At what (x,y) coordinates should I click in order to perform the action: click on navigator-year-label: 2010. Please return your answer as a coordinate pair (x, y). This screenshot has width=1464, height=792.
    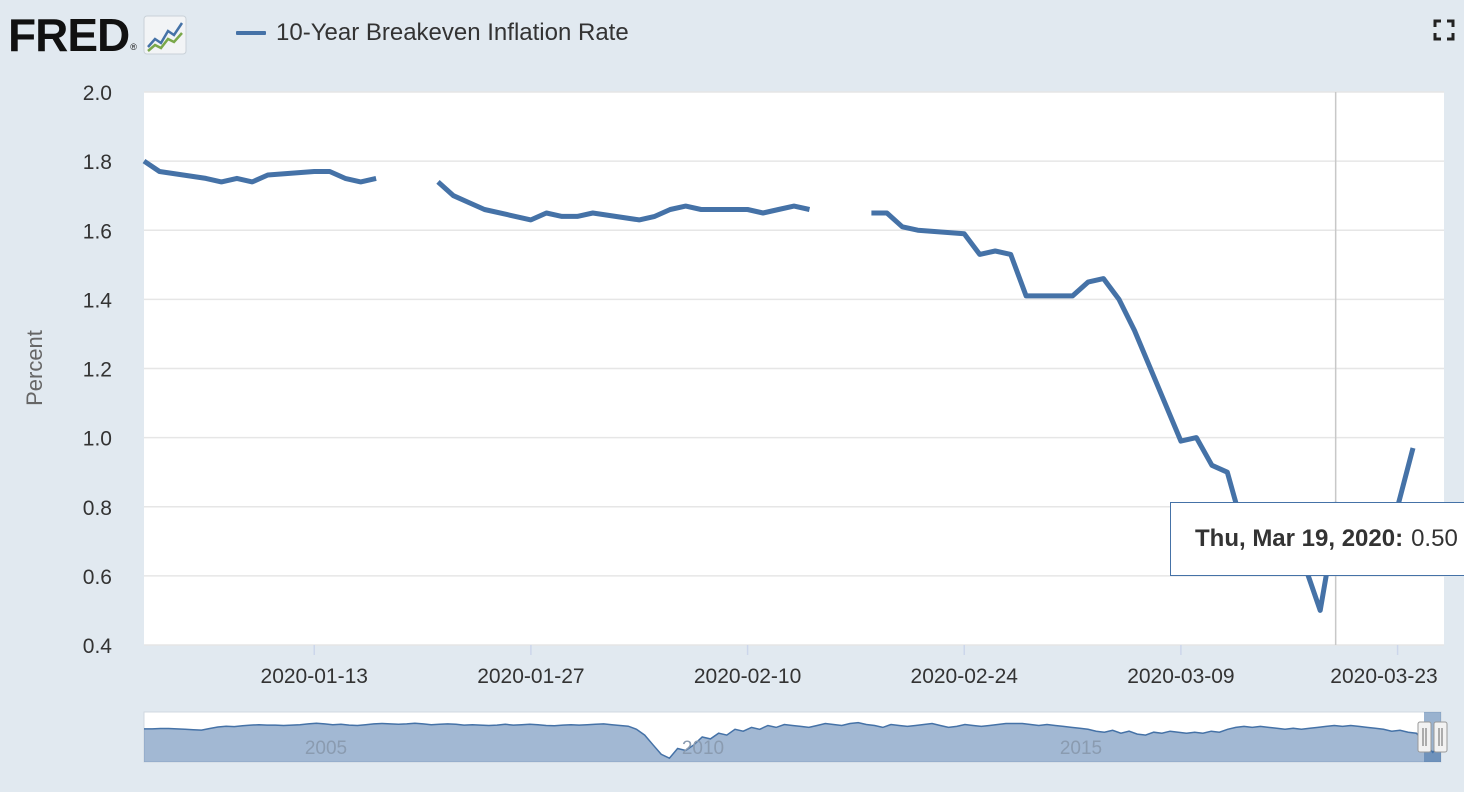
    Looking at the image, I should click on (703, 748).